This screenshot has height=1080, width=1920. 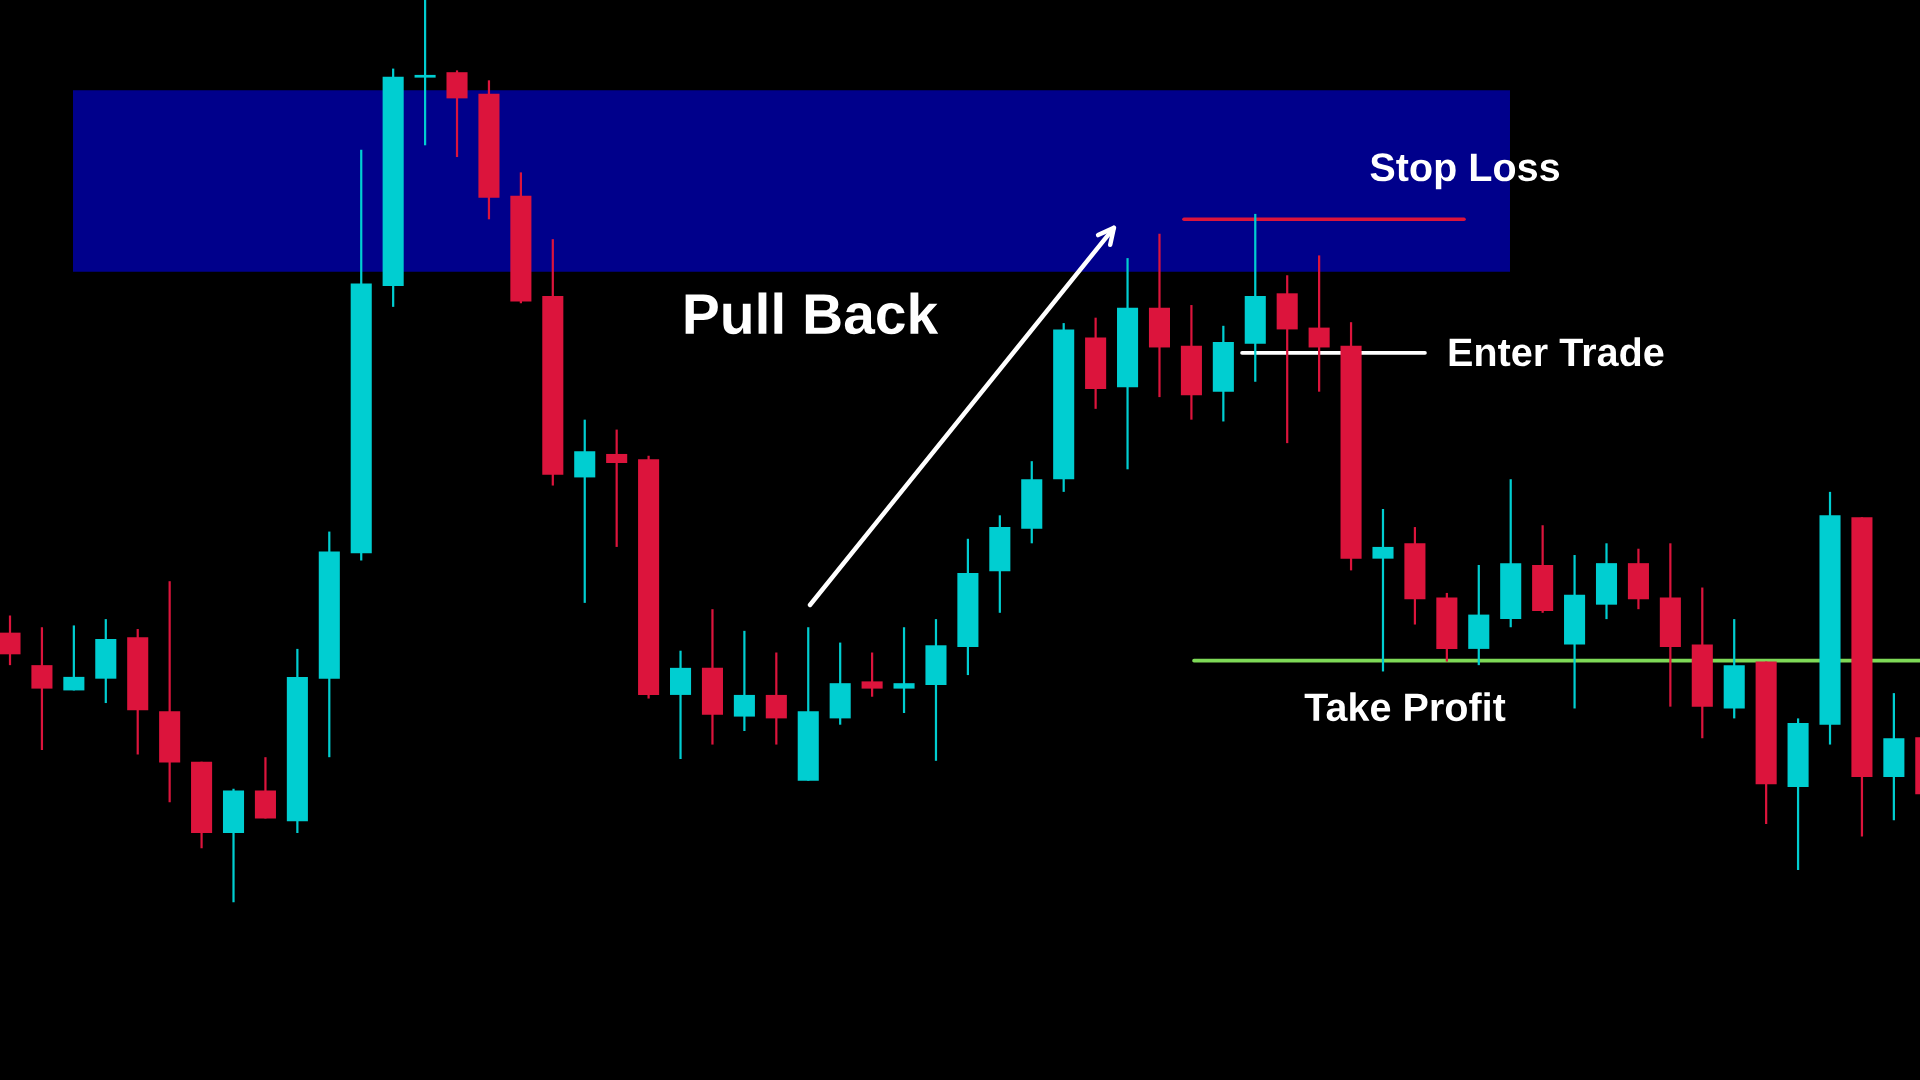 I want to click on ref-line-label: Take Profit, so click(x=1405, y=707).